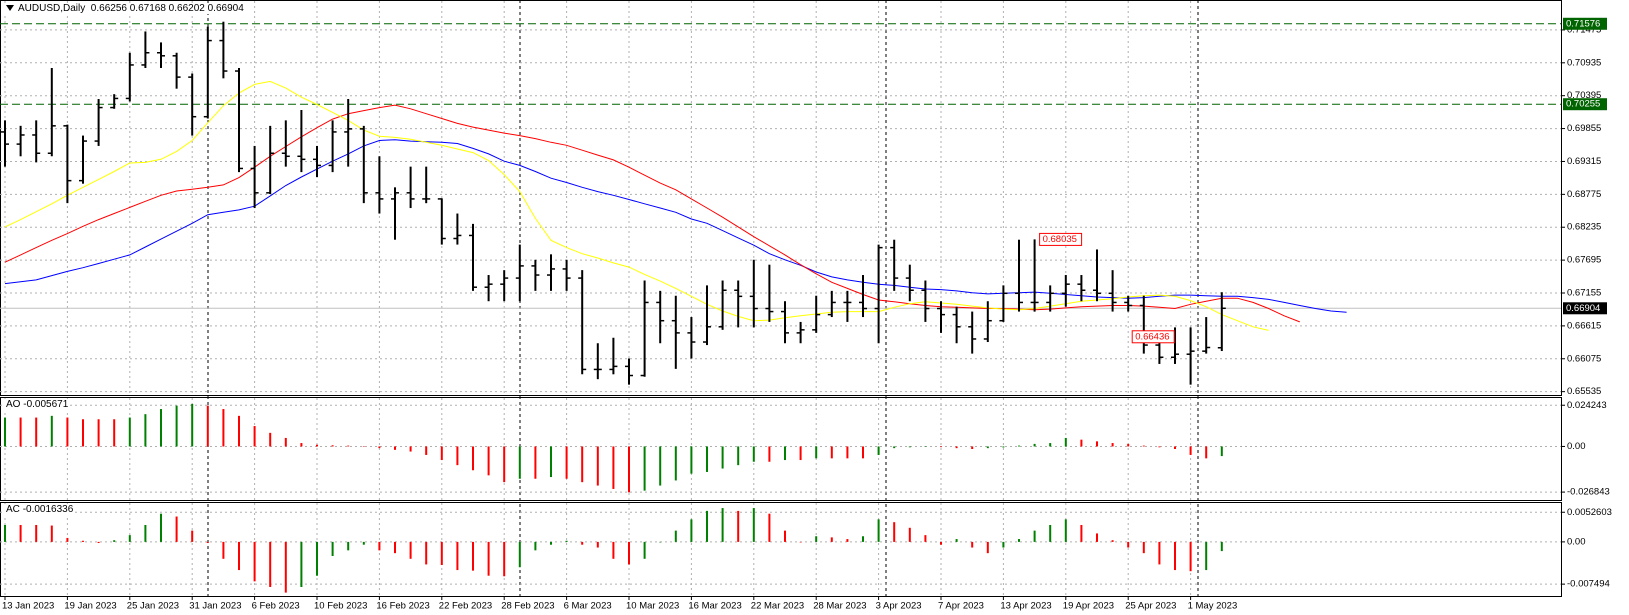 The image size is (1629, 615). I want to click on y-tick-label: 0.71475, so click(1584, 29).